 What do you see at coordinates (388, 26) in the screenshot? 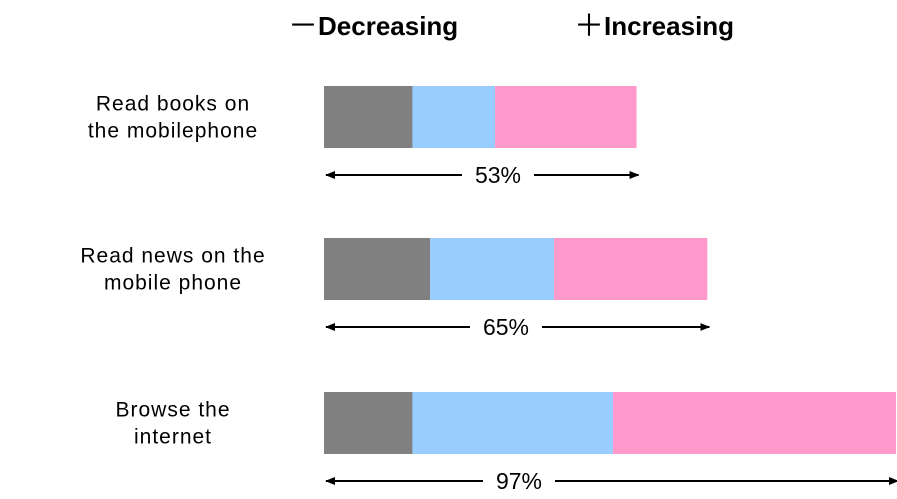
I see `legend-label-0: Decreasing` at bounding box center [388, 26].